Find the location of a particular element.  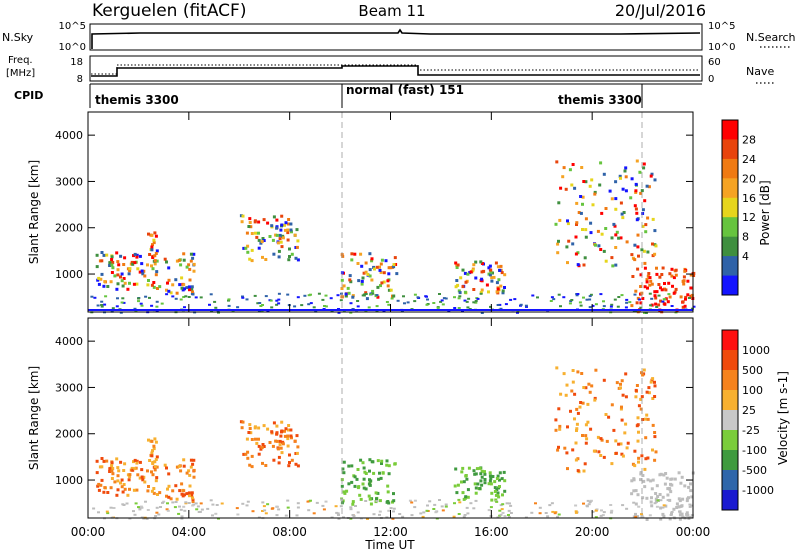

cpid-label: CPID is located at coordinates (28, 95).